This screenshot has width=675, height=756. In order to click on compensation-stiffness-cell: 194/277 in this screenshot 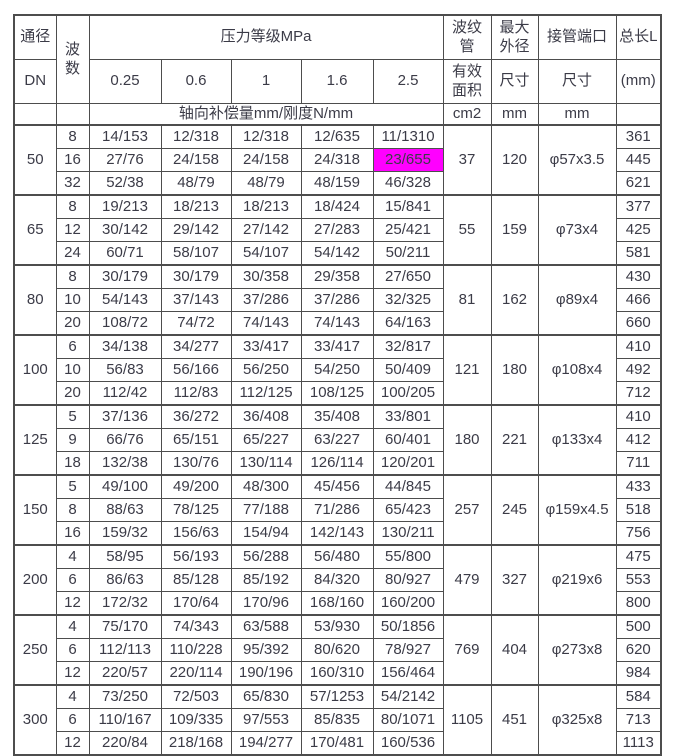, I will do `click(266, 743)`.